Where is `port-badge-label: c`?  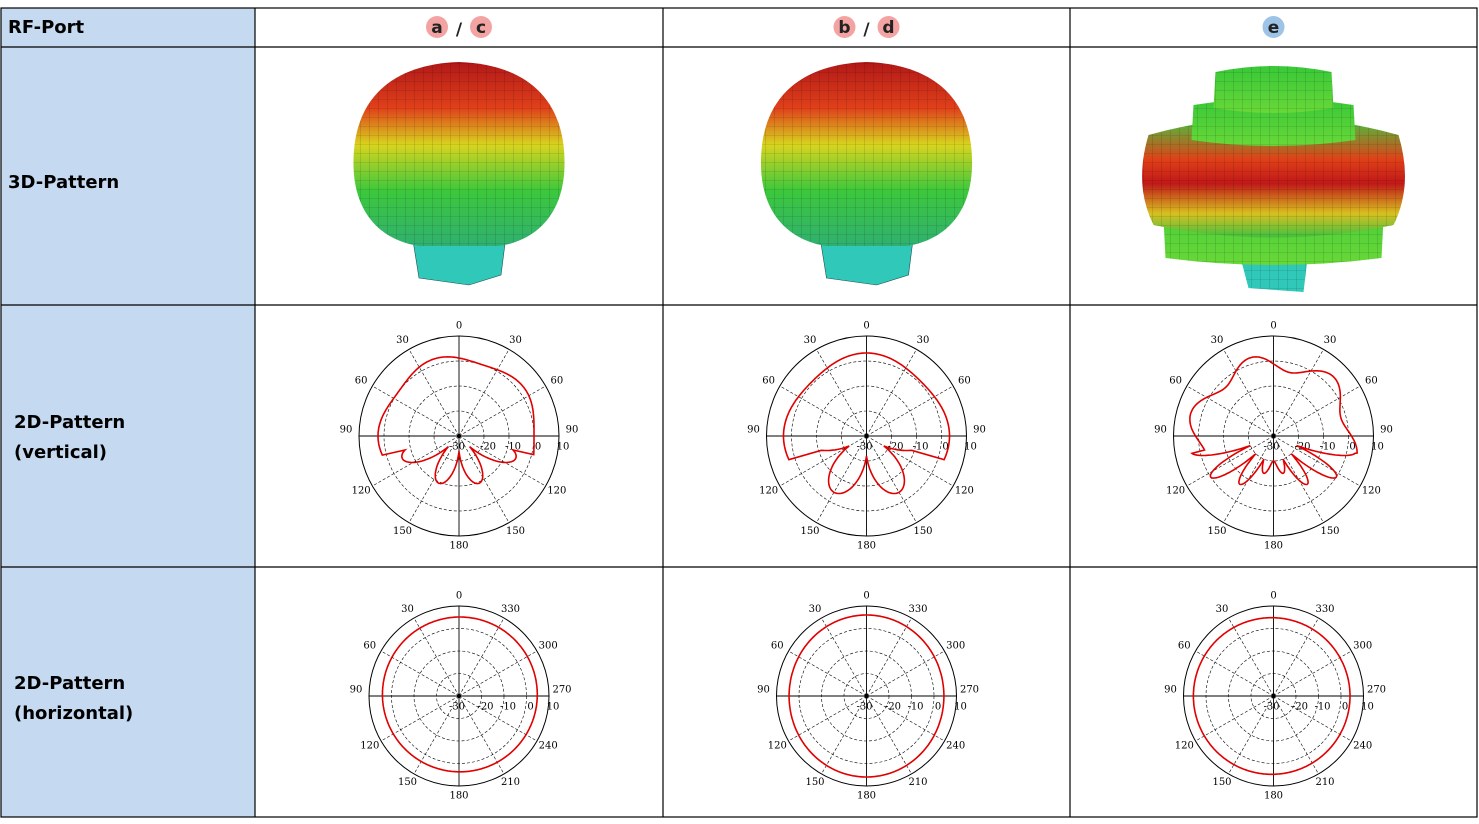 port-badge-label: c is located at coordinates (481, 28).